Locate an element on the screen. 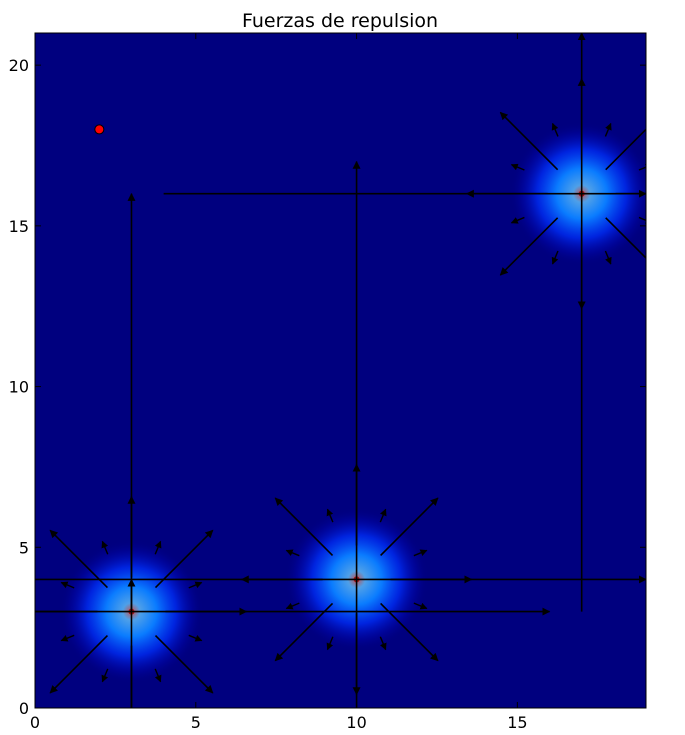 Image resolution: width=685 pixels, height=735 pixels. x-tick-label: 10 is located at coordinates (356, 722).